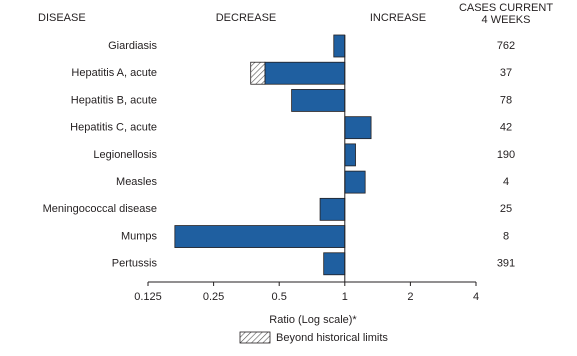 This screenshot has height=356, width=577. Describe the element at coordinates (506, 182) in the screenshot. I see `cases-value: 4` at that location.